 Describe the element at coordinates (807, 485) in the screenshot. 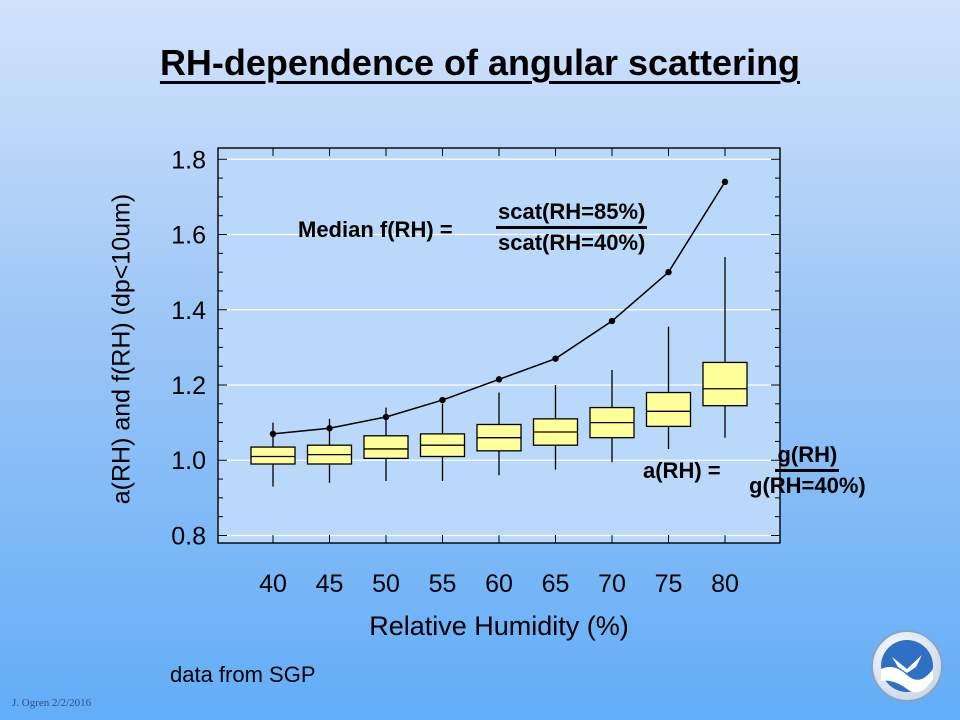

I see `arh-denominator: g(RH=40%)` at that location.